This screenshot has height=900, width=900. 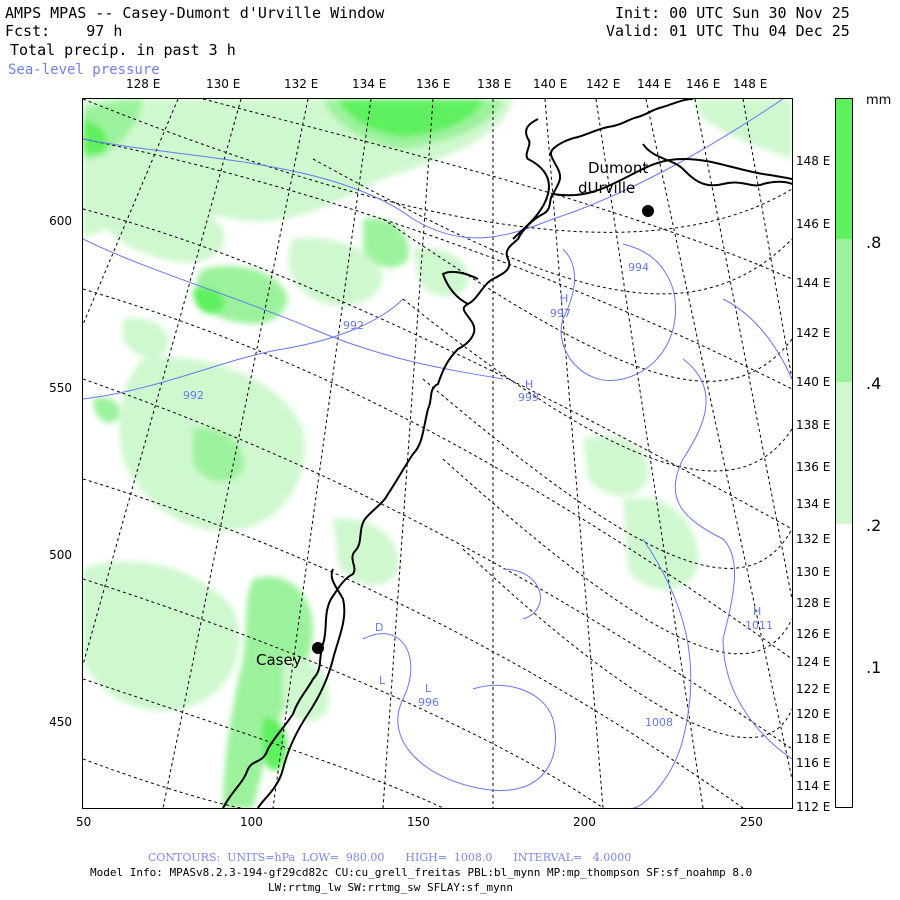 I want to click on top-tick: 142 E, so click(x=603, y=84).